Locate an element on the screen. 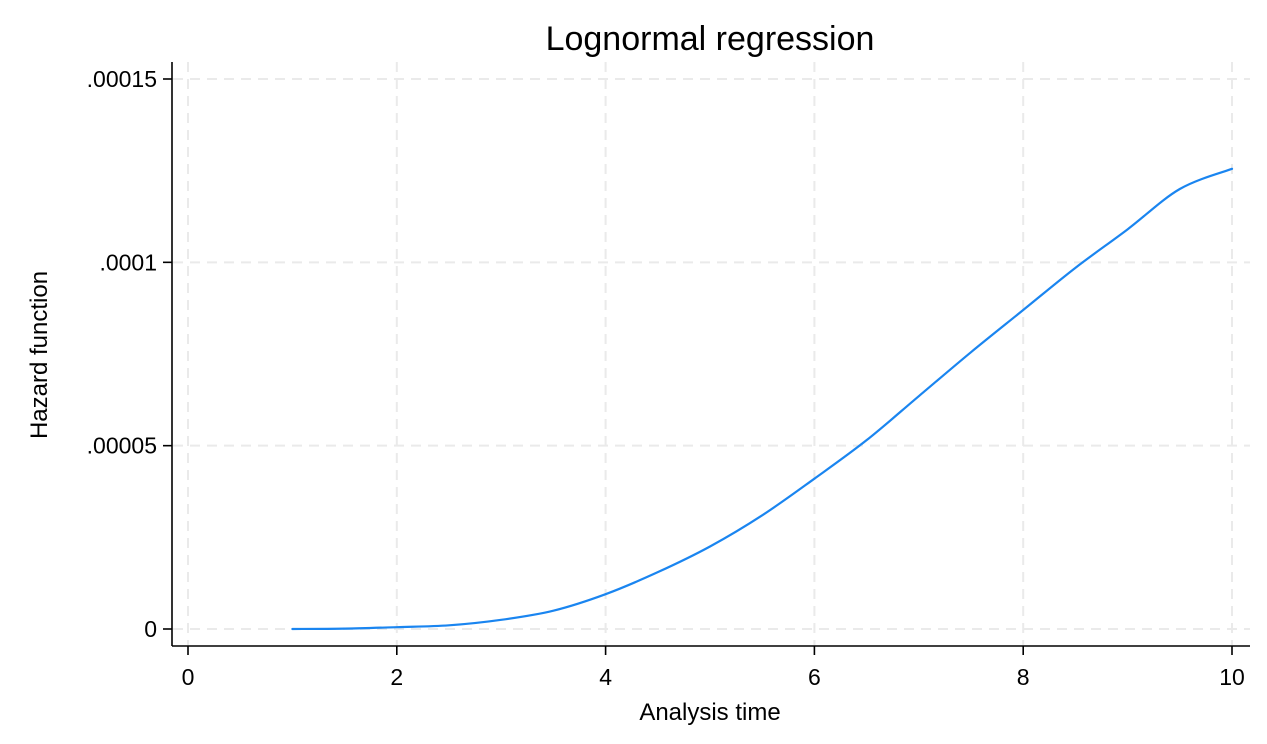  x-tick-label-3: 6 is located at coordinates (814, 677).